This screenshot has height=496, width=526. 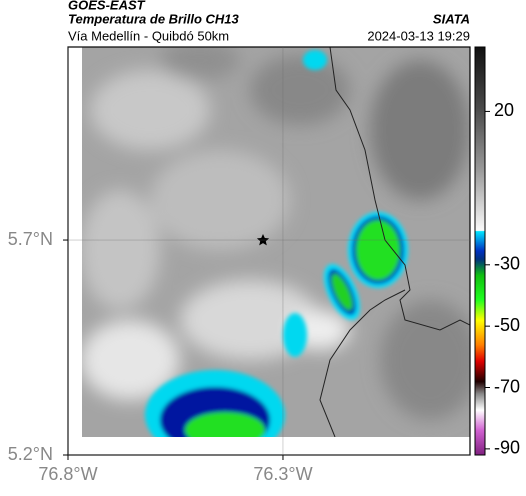 What do you see at coordinates (30, 454) in the screenshot?
I see `y-tick-label: 5.2°N` at bounding box center [30, 454].